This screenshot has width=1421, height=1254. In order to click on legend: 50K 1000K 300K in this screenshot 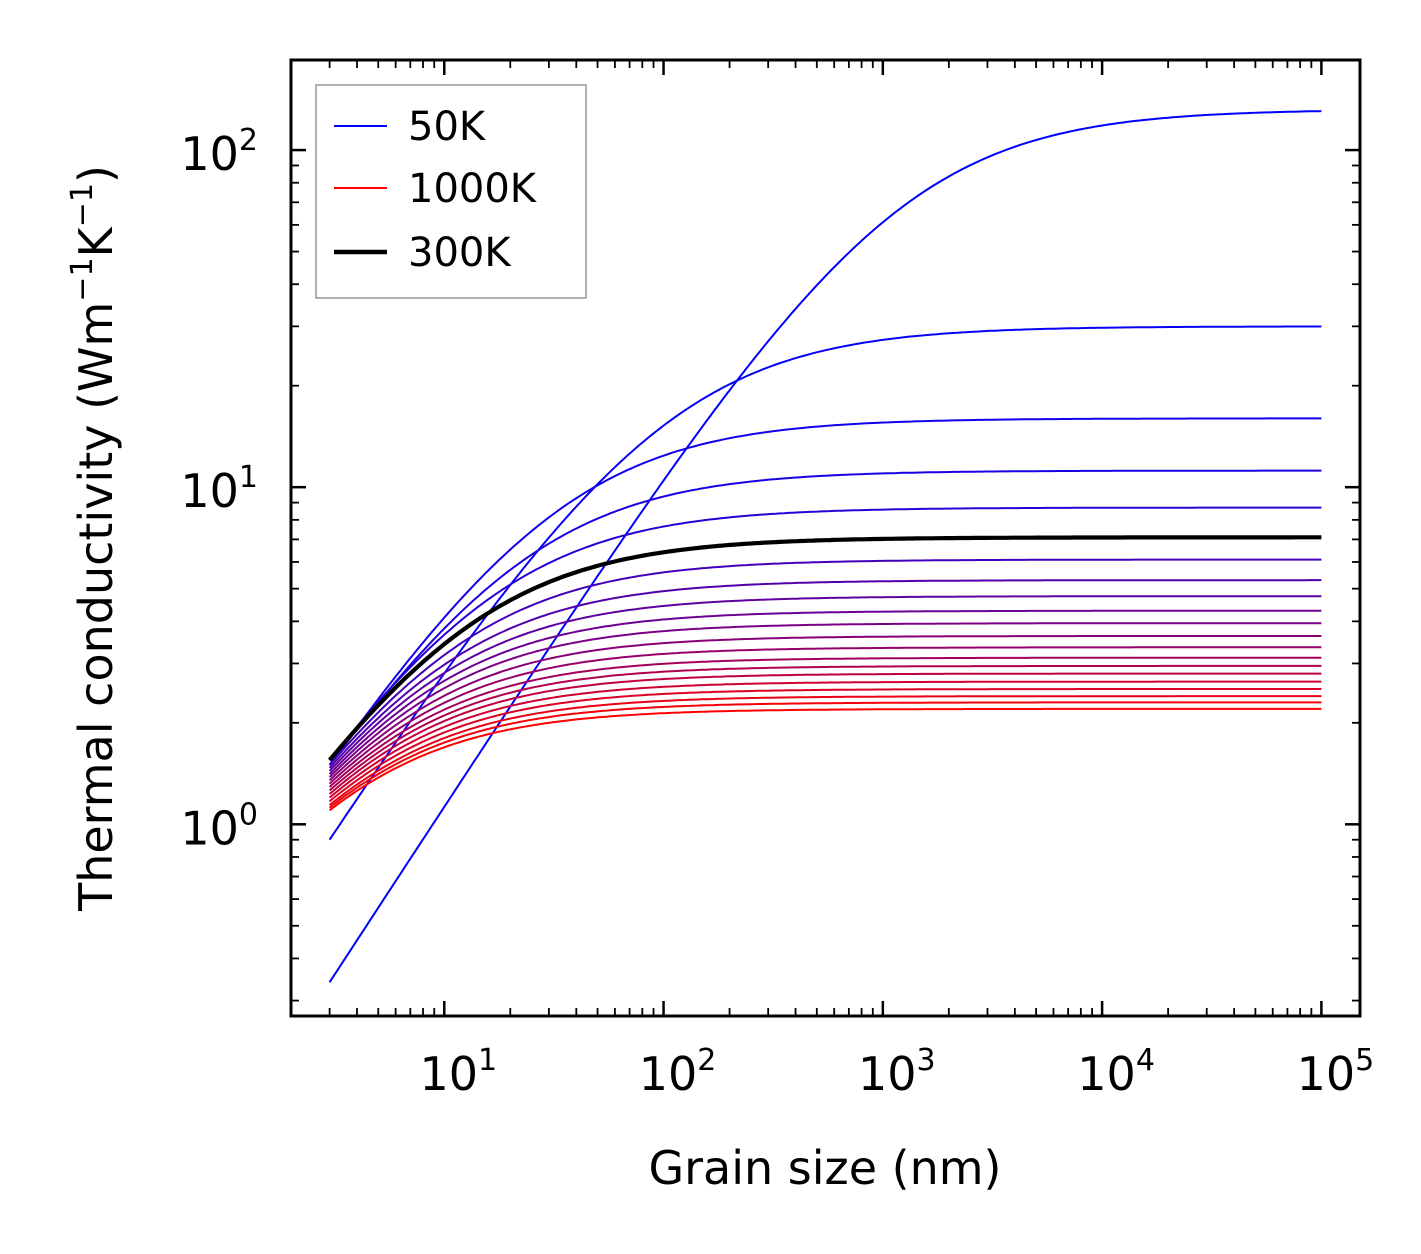, I will do `click(451, 191)`.